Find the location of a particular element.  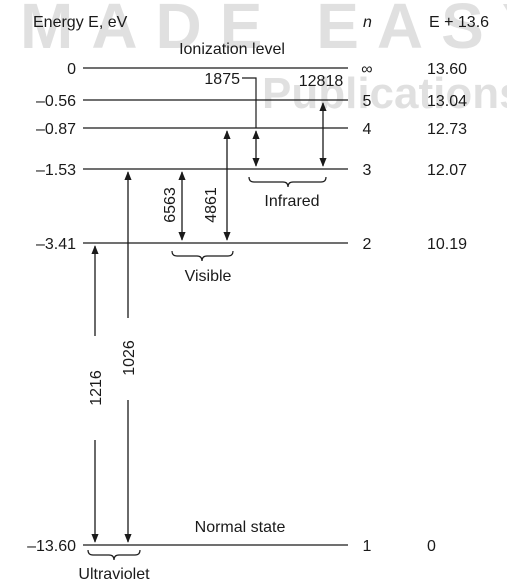

infrared-brace is located at coordinates (287, 182).